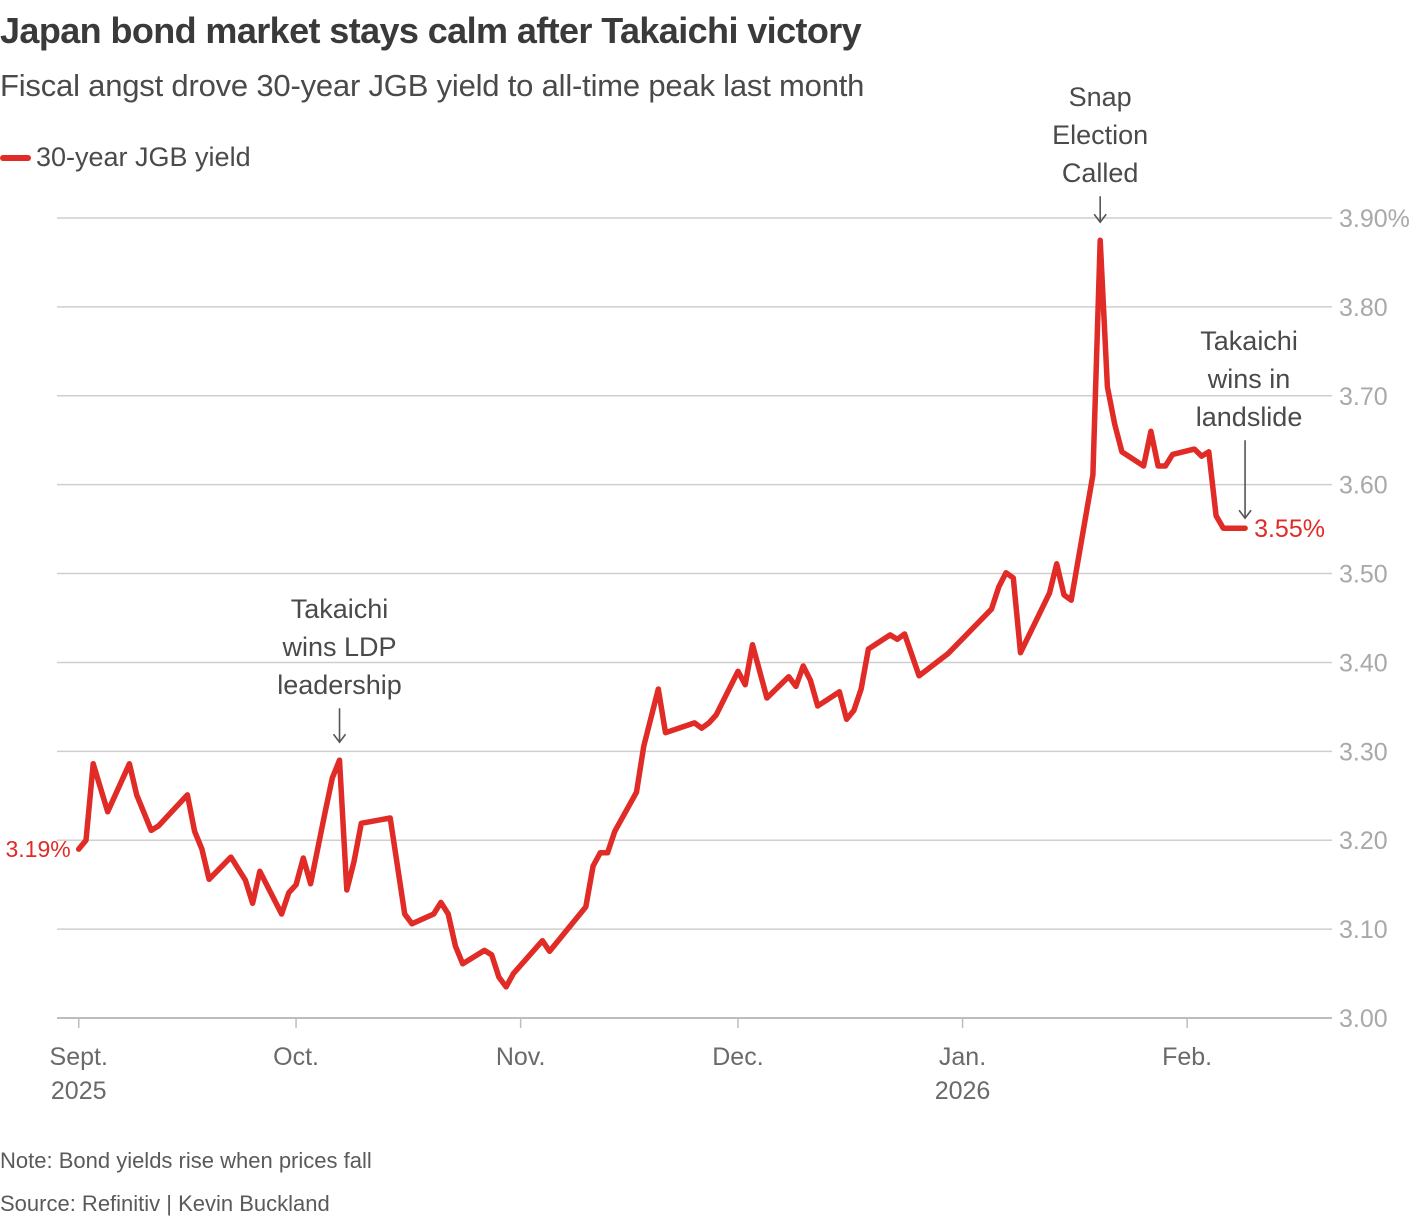 Image resolution: width=1420 pixels, height=1220 pixels. I want to click on legend: 30-year JGB yield, so click(125, 157).